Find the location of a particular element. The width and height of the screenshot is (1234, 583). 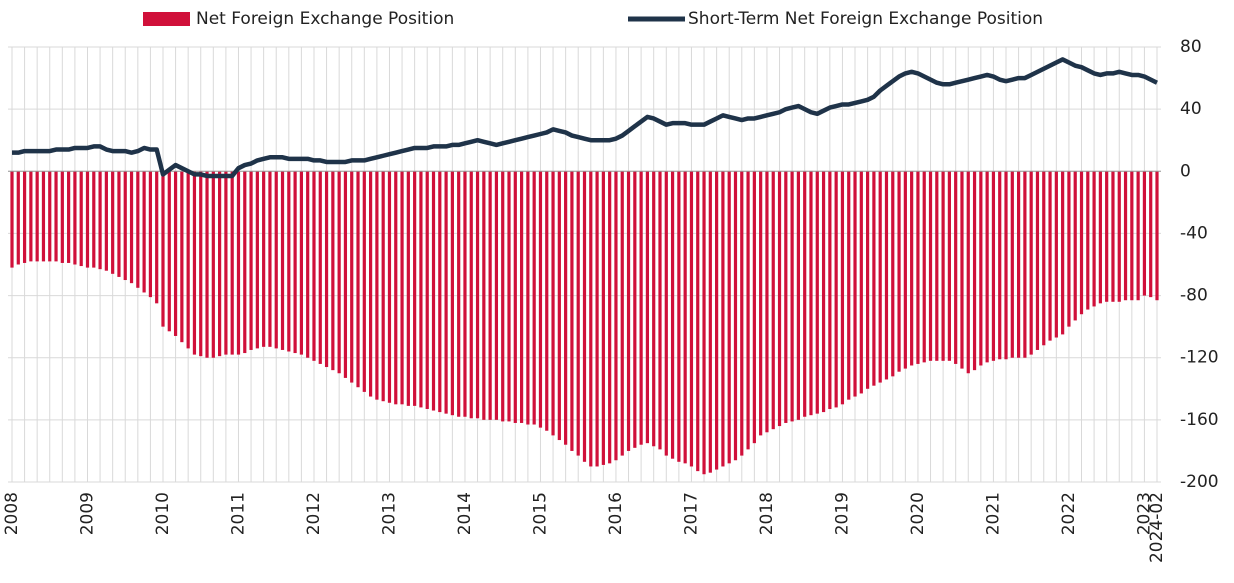

x-tick-label: 2020 is located at coordinates (918, 513).